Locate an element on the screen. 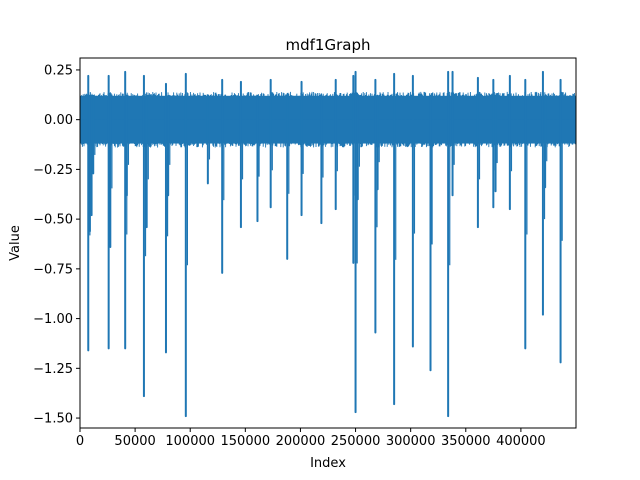 This screenshot has height=480, width=640. x-tick-label: 0 is located at coordinates (80, 441).